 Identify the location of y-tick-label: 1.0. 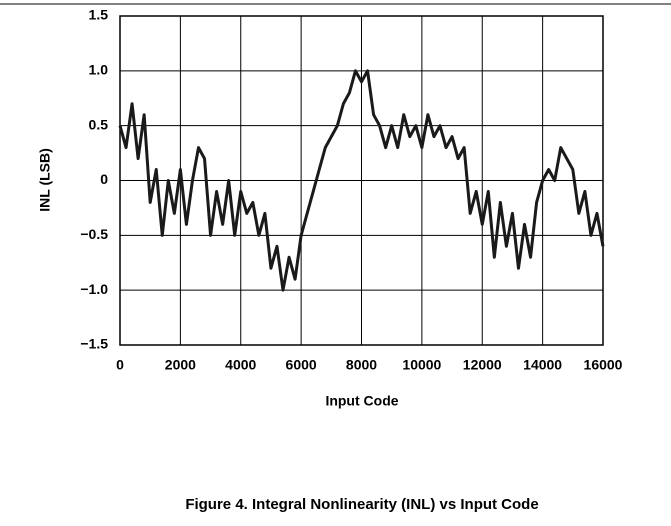
(99, 70).